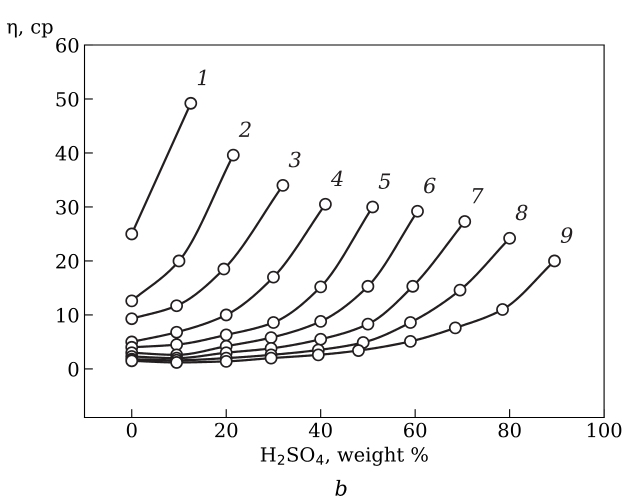 The image size is (626, 500). What do you see at coordinates (566, 235) in the screenshot?
I see `series-label: 9` at bounding box center [566, 235].